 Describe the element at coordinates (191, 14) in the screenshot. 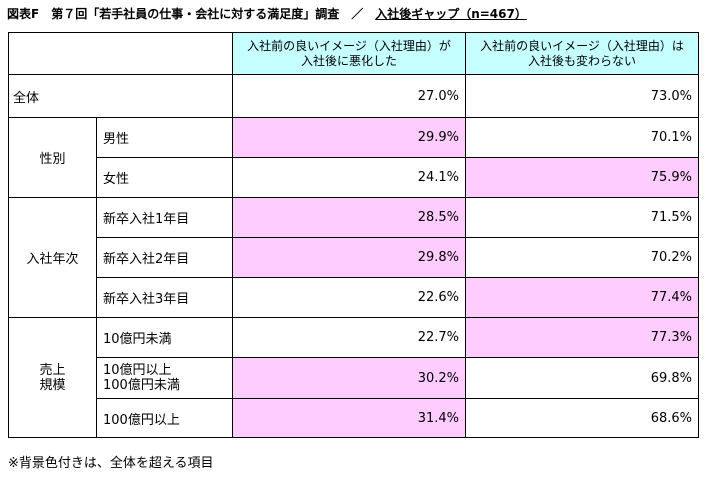

I see `title-prefix: 図表F 第７回「若手社員の仕事・会社に対する満足度」調査 ／` at that location.